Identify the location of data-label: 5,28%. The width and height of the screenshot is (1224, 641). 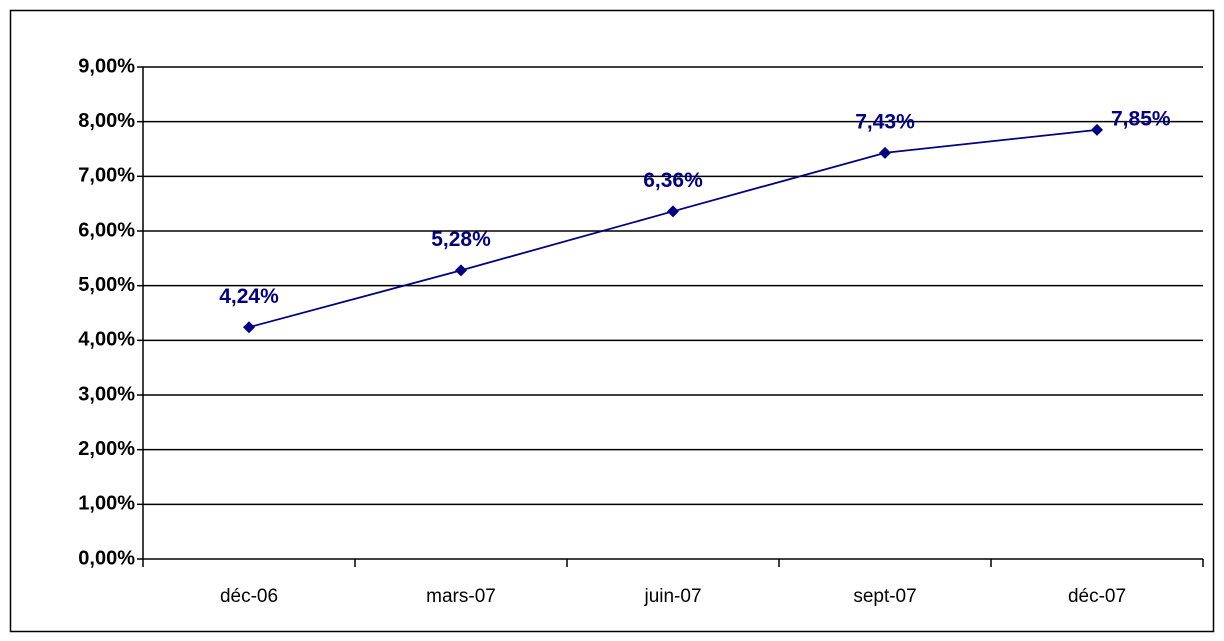
(461, 239).